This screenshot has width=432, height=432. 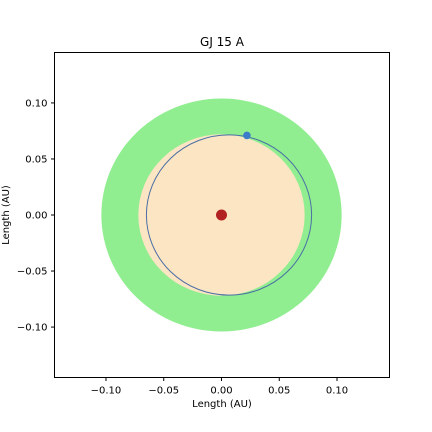 I want to click on y-axis-label: Length (AU), so click(x=6, y=215).